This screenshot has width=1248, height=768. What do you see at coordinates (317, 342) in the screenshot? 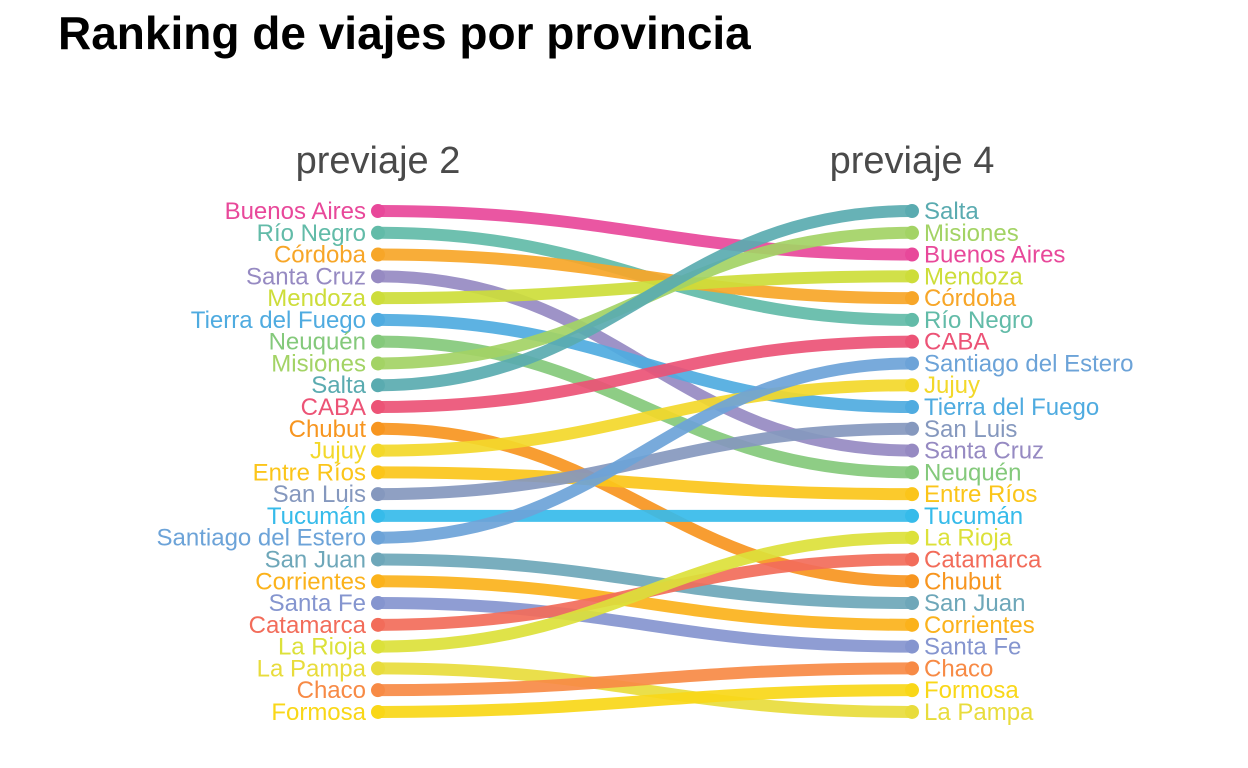
I see `label-left-neuquen: Neuquén` at bounding box center [317, 342].